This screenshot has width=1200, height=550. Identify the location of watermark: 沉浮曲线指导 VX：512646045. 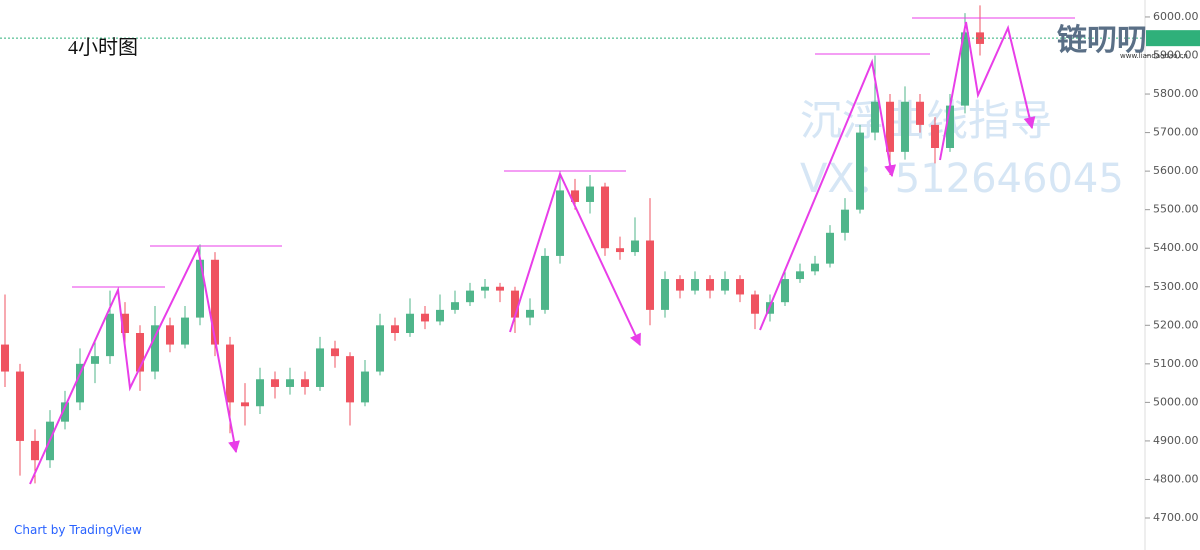
(962, 149).